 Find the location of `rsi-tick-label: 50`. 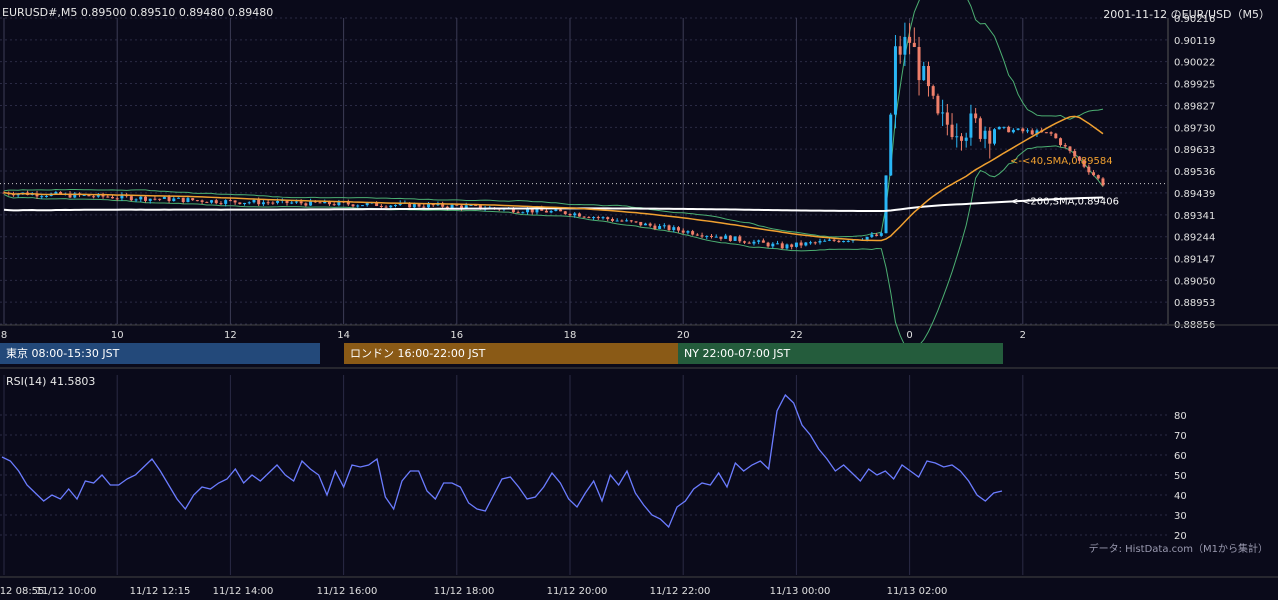

rsi-tick-label: 50 is located at coordinates (1180, 476).